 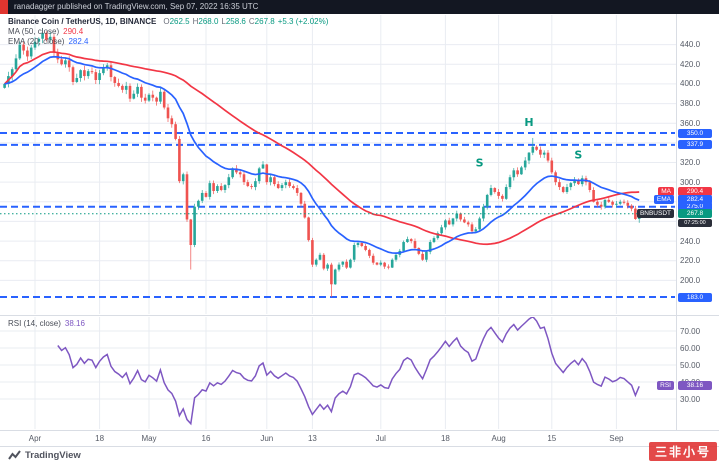 What do you see at coordinates (179, 21) in the screenshot?
I see `ohlc-val: 262.5` at bounding box center [179, 21].